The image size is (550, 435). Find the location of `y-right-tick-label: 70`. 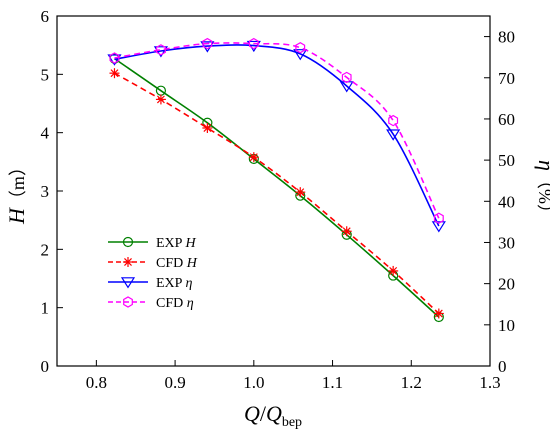

y-right-tick-label: 70 is located at coordinates (506, 78).